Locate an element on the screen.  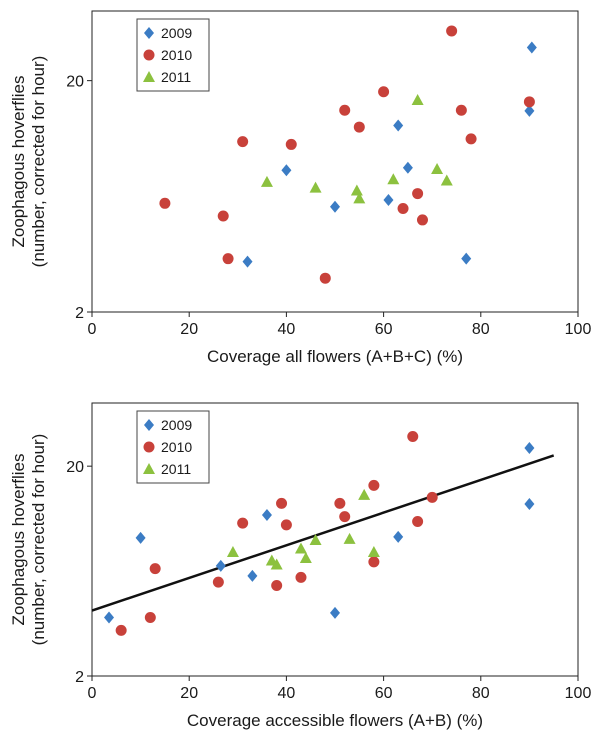
series-2011 is located at coordinates (303, 529).